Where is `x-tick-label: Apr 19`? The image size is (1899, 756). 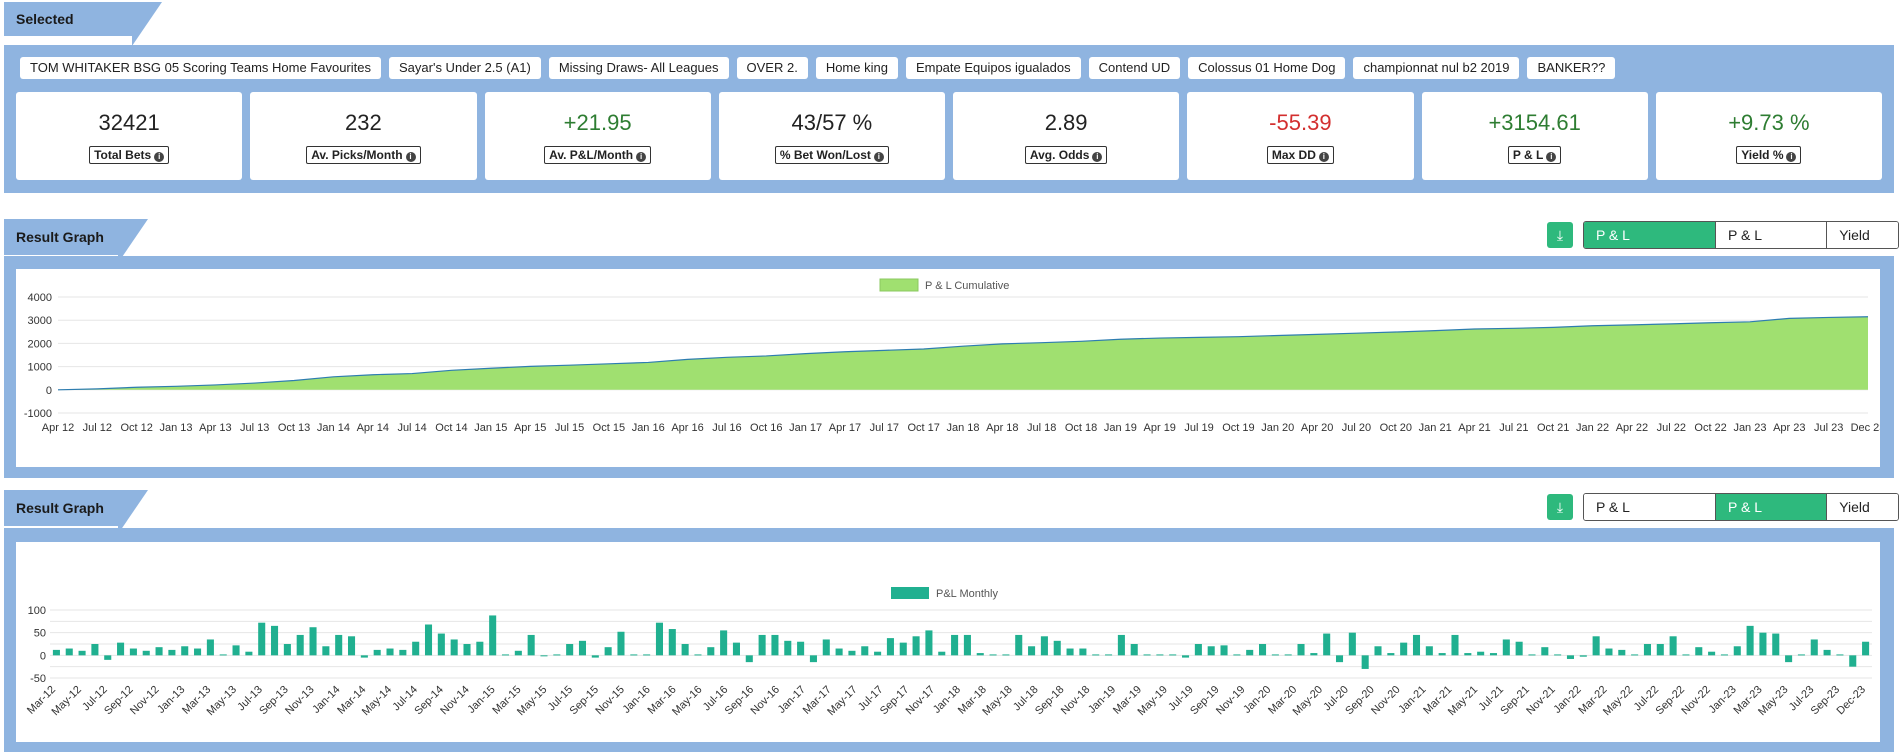 x-tick-label: Apr 19 is located at coordinates (1160, 428).